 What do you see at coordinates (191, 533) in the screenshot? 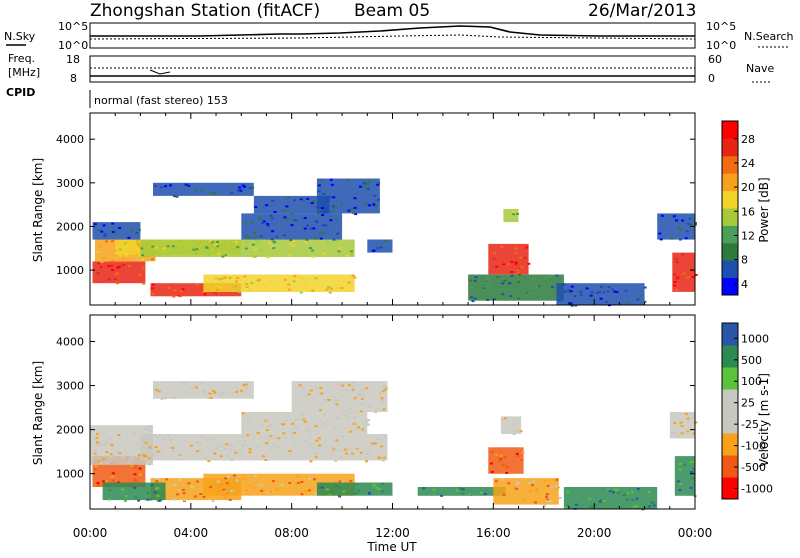
I see `x-tick-label: 04:00` at bounding box center [191, 533].